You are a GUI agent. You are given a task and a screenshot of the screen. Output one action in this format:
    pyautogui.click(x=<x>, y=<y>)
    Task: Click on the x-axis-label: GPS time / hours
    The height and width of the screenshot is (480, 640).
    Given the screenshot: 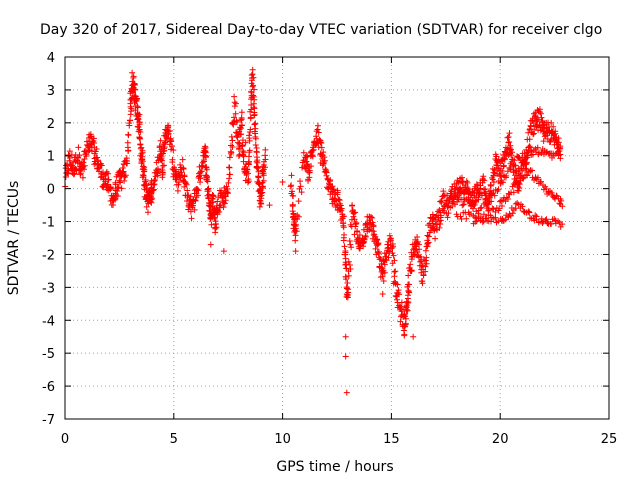 What is the action you would take?
    pyautogui.click(x=334, y=467)
    